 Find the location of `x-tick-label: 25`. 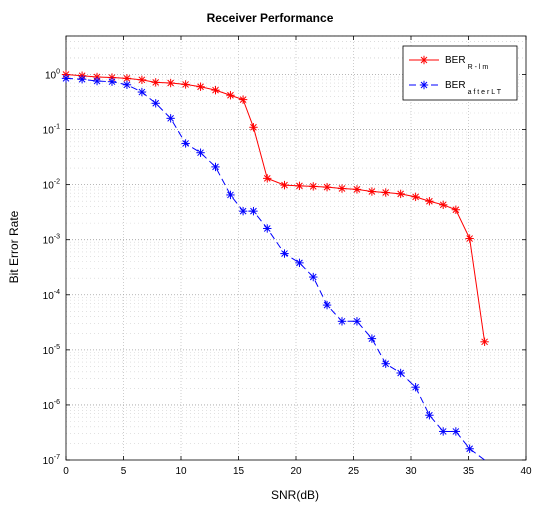

x-tick-label: 25 is located at coordinates (354, 471).